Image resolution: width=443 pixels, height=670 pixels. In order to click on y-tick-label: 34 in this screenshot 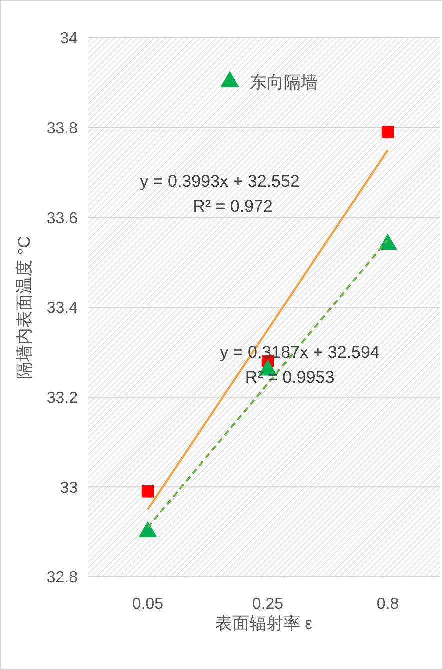, I will do `click(69, 39)`.